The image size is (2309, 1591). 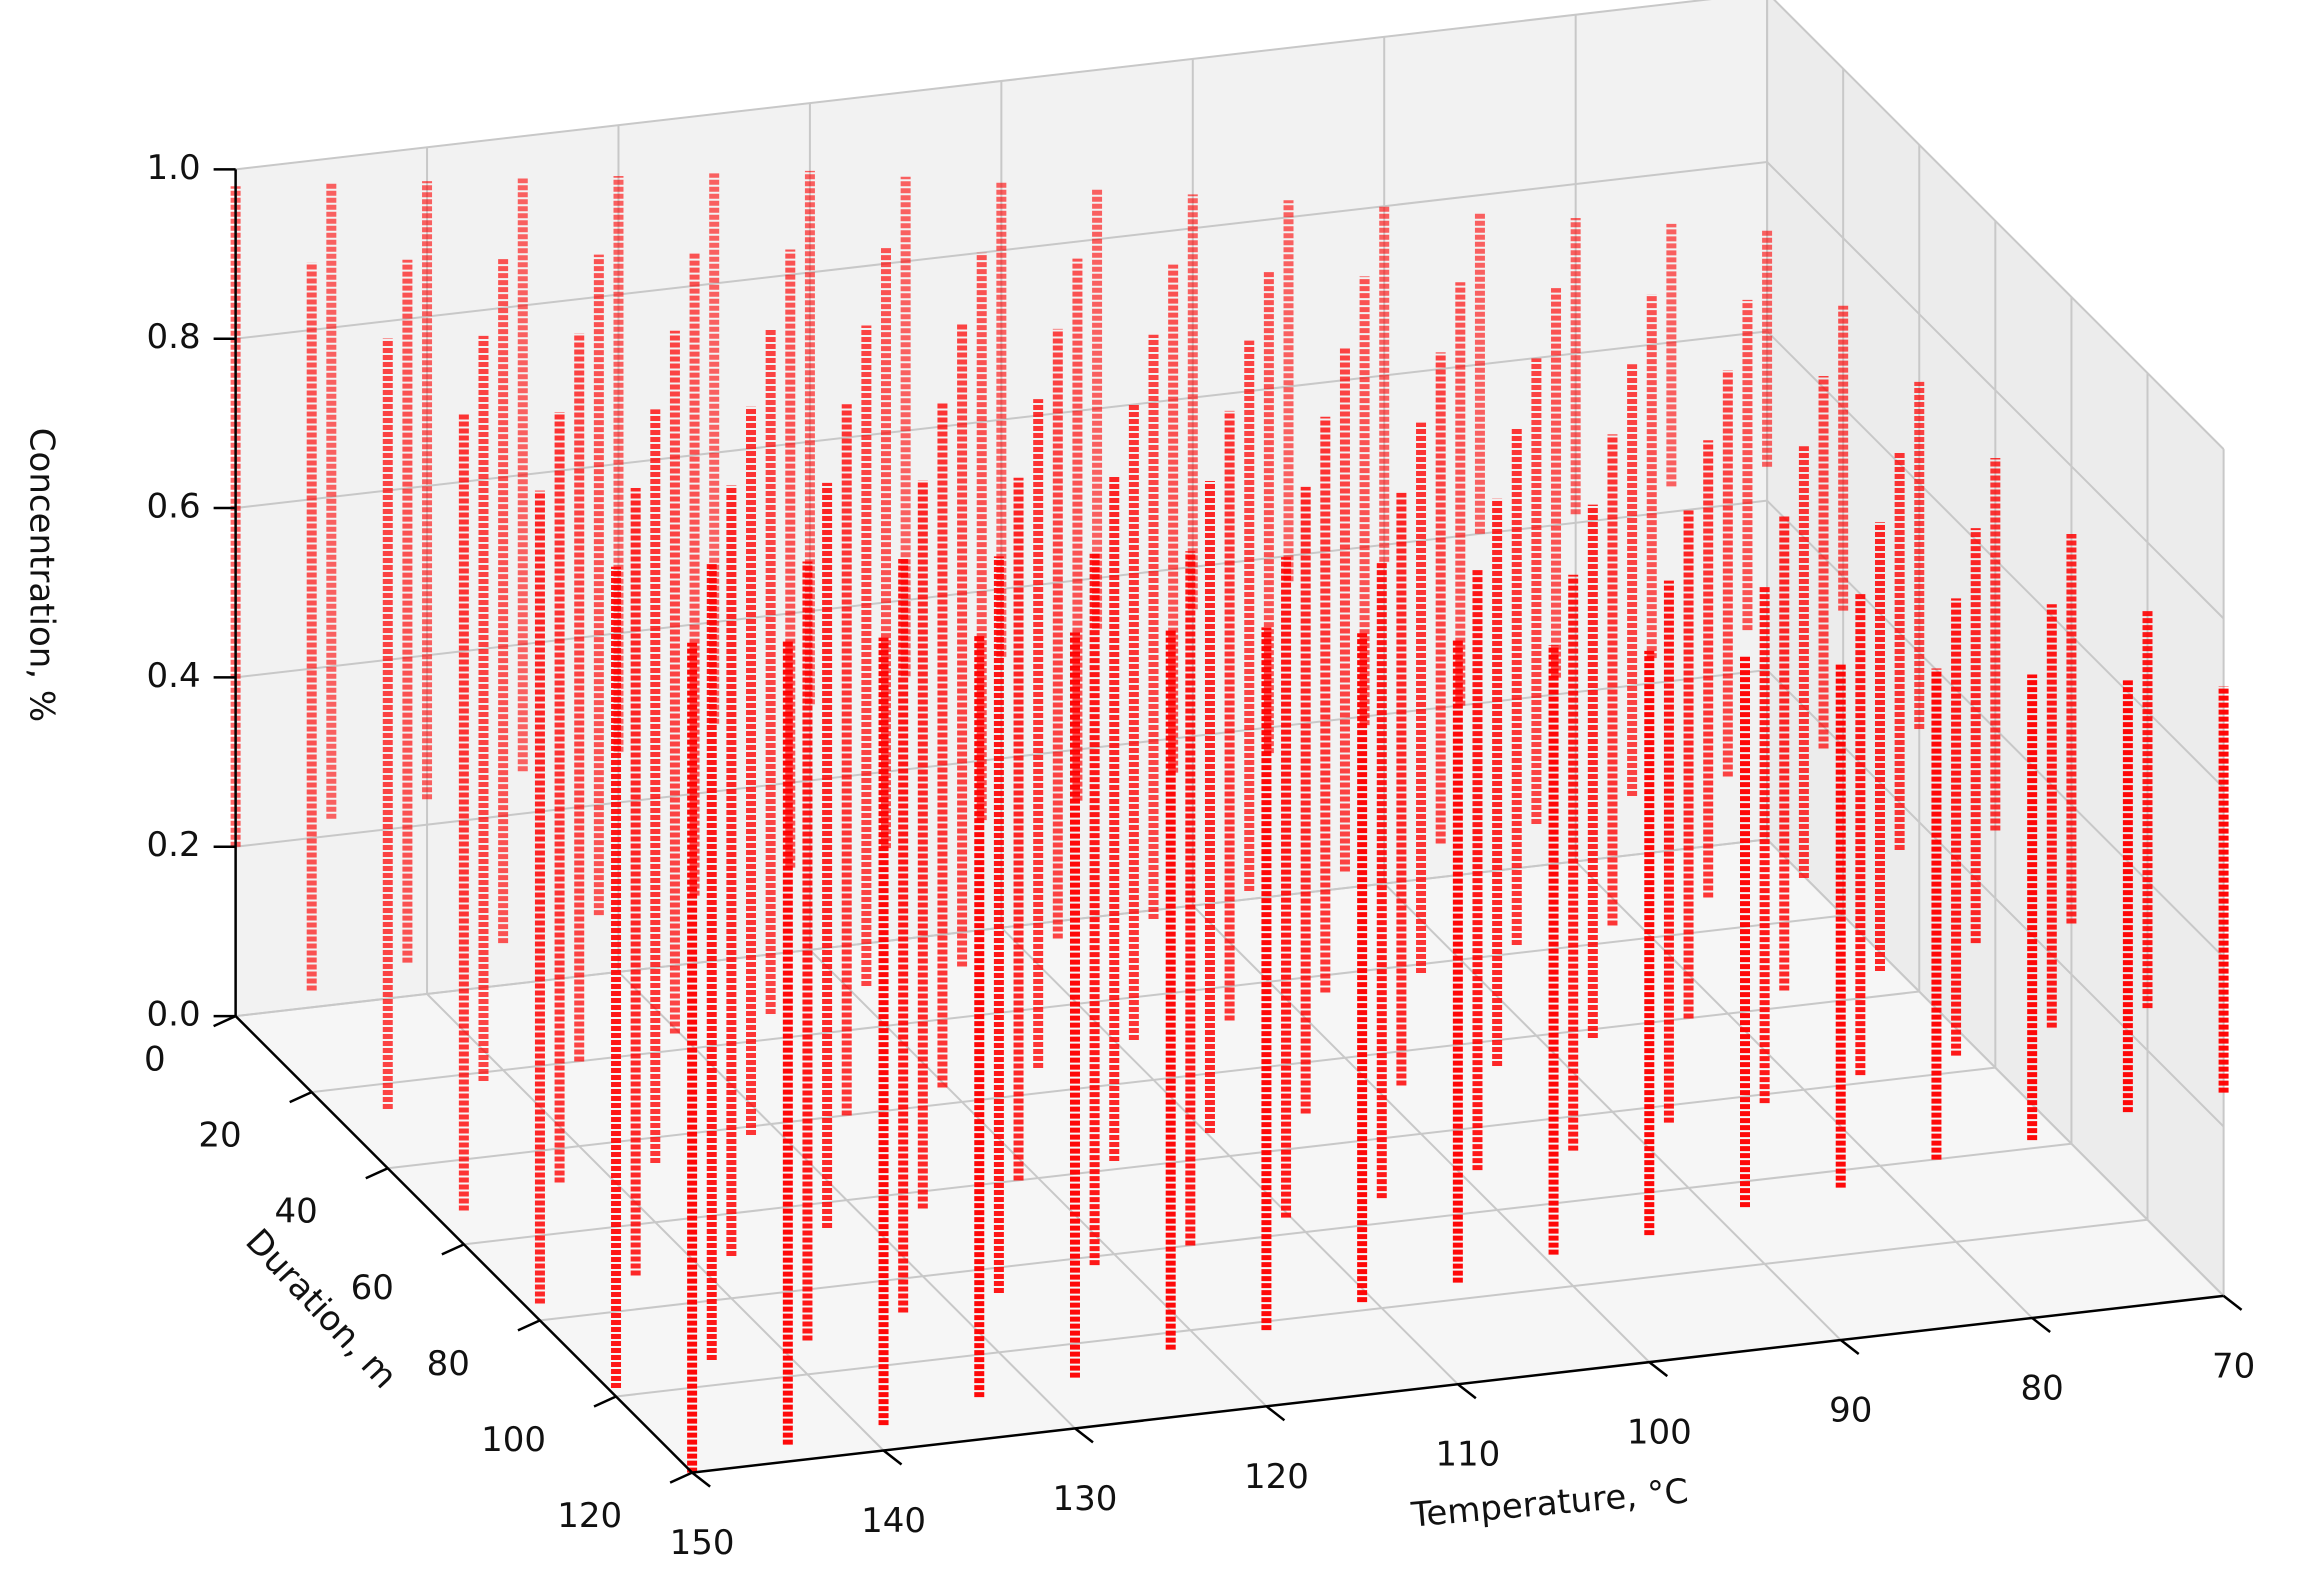 I want to click on z-tick-label: 0.4, so click(x=174, y=676).